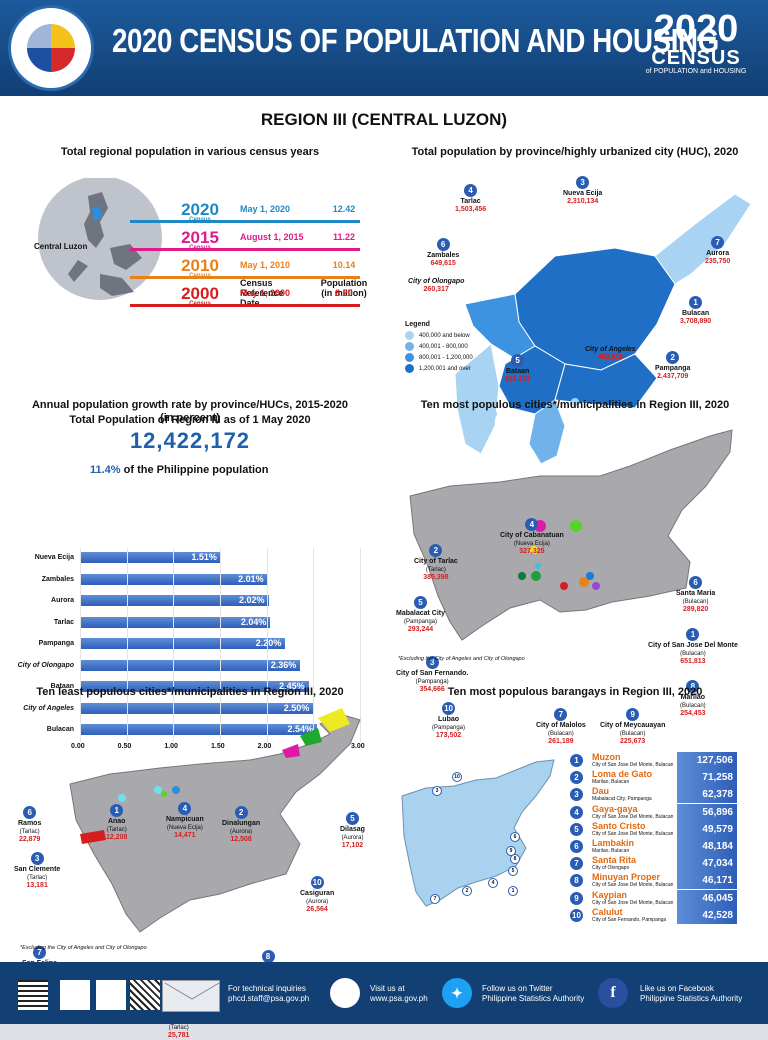  What do you see at coordinates (693, 713) in the screenshot?
I see `city-value: 254,453` at bounding box center [693, 713].